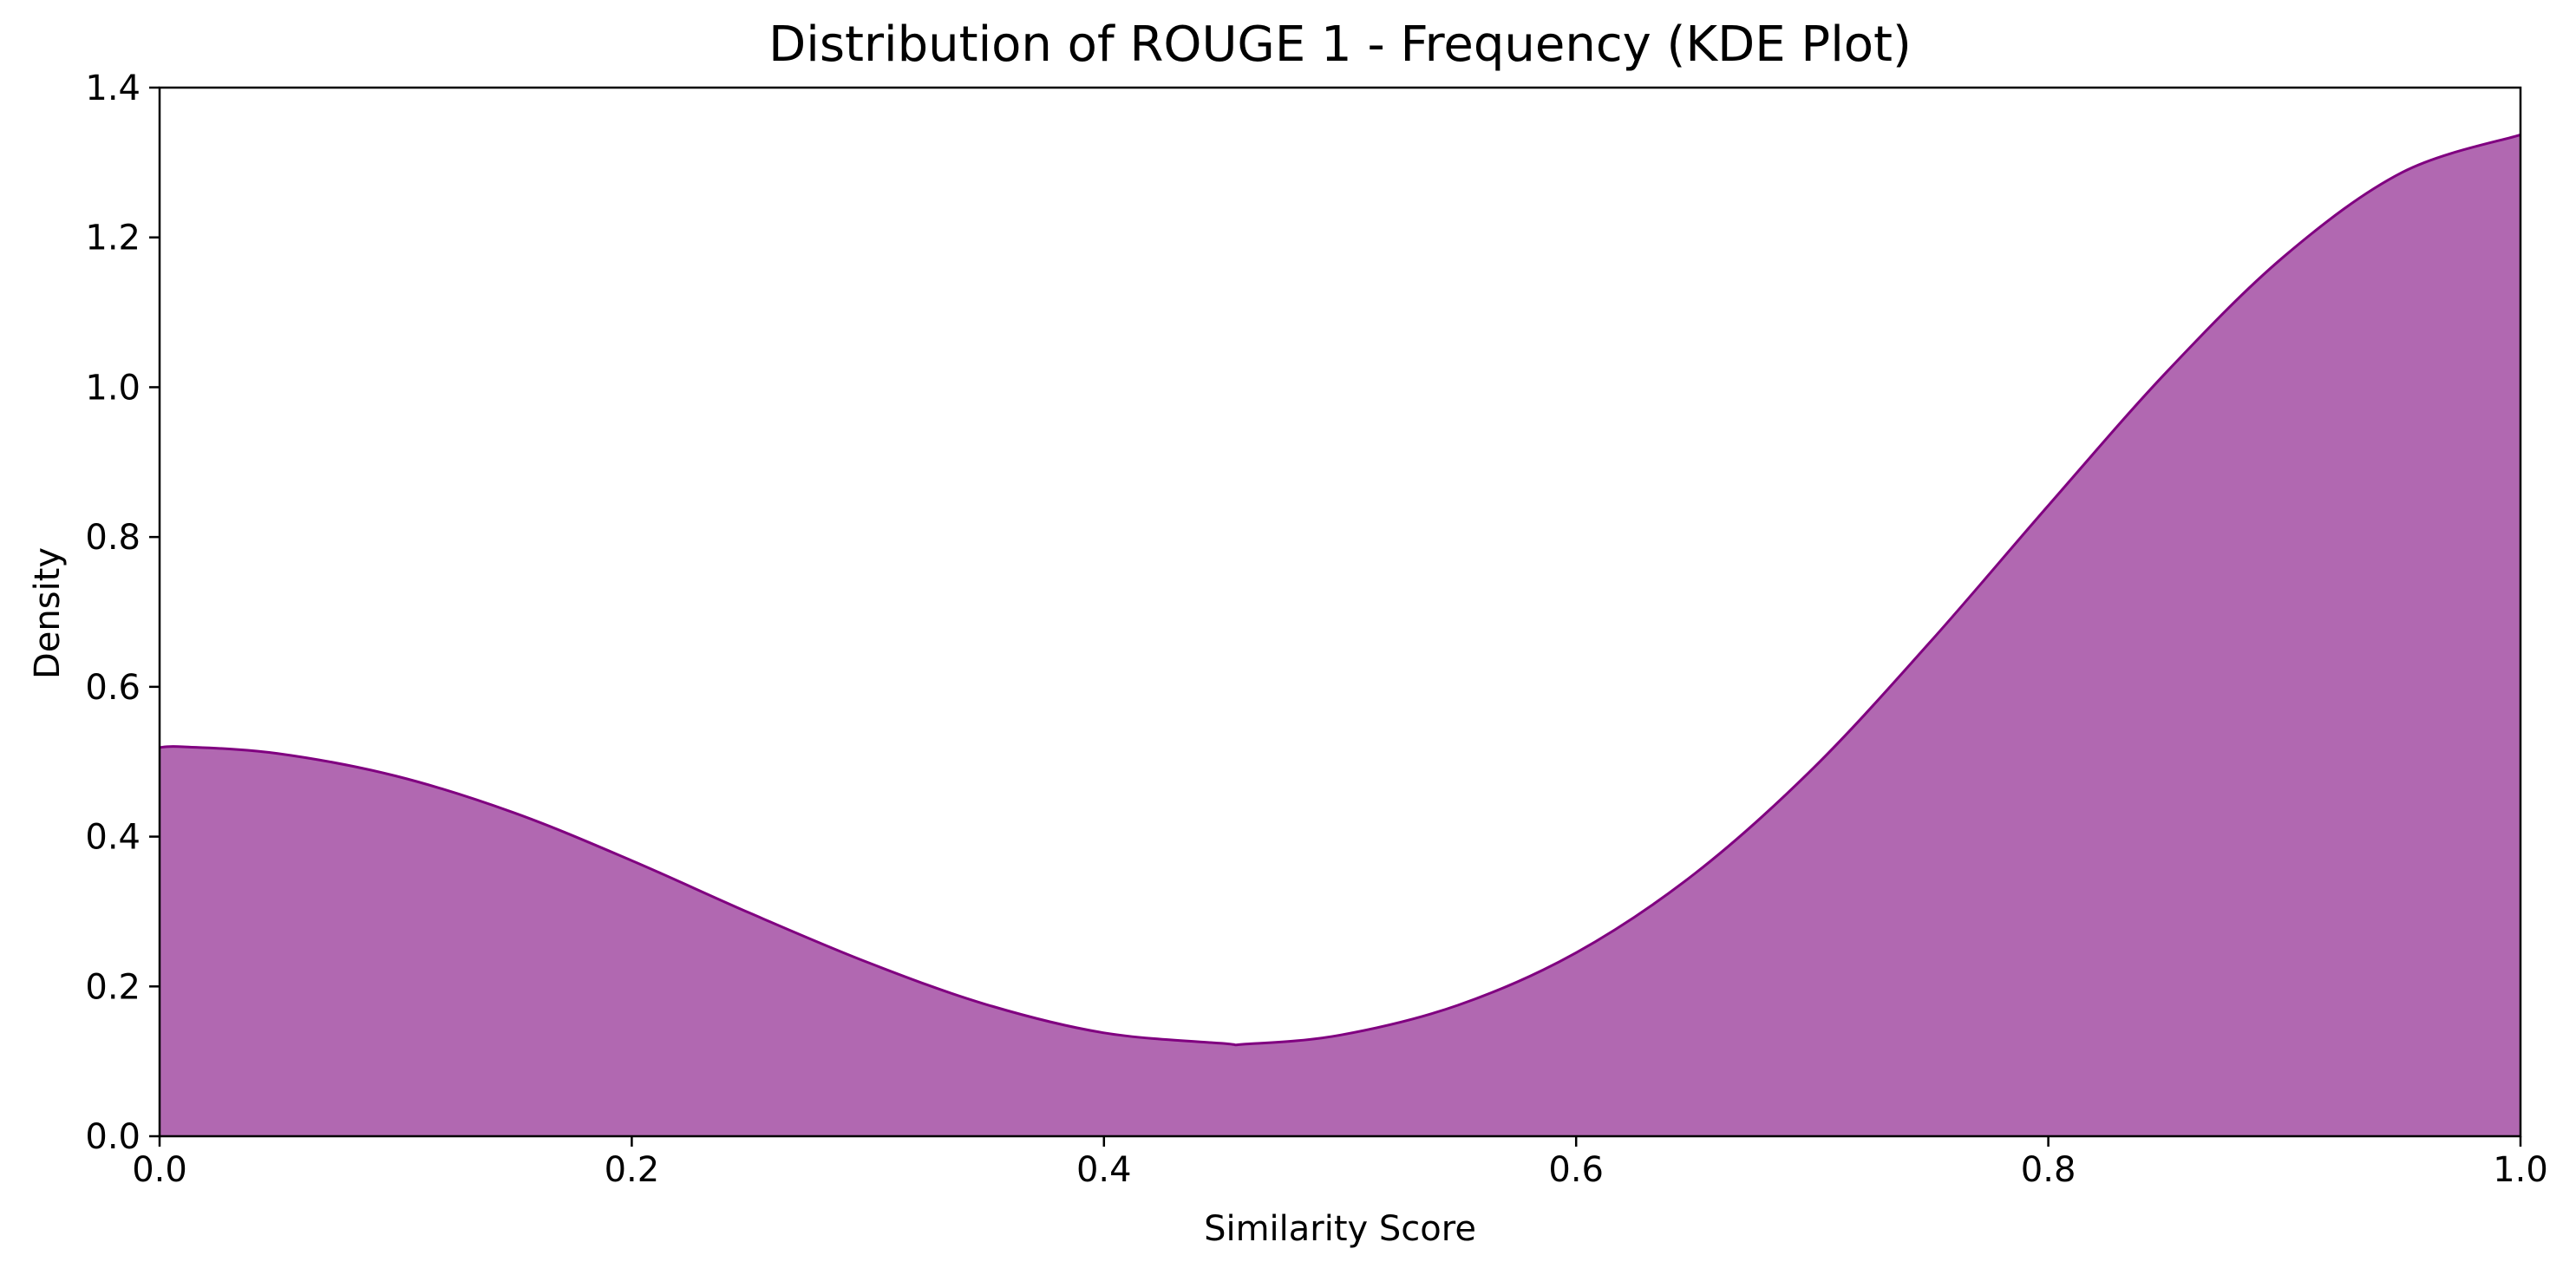  Describe the element at coordinates (1104, 1170) in the screenshot. I see `x-tick-label: 0.4` at that location.